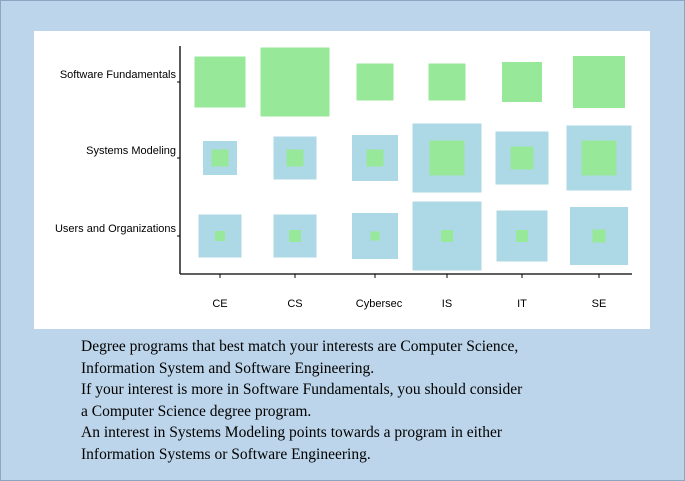  Describe the element at coordinates (379, 304) in the screenshot. I see `x-tick-label: Cybersec` at that location.